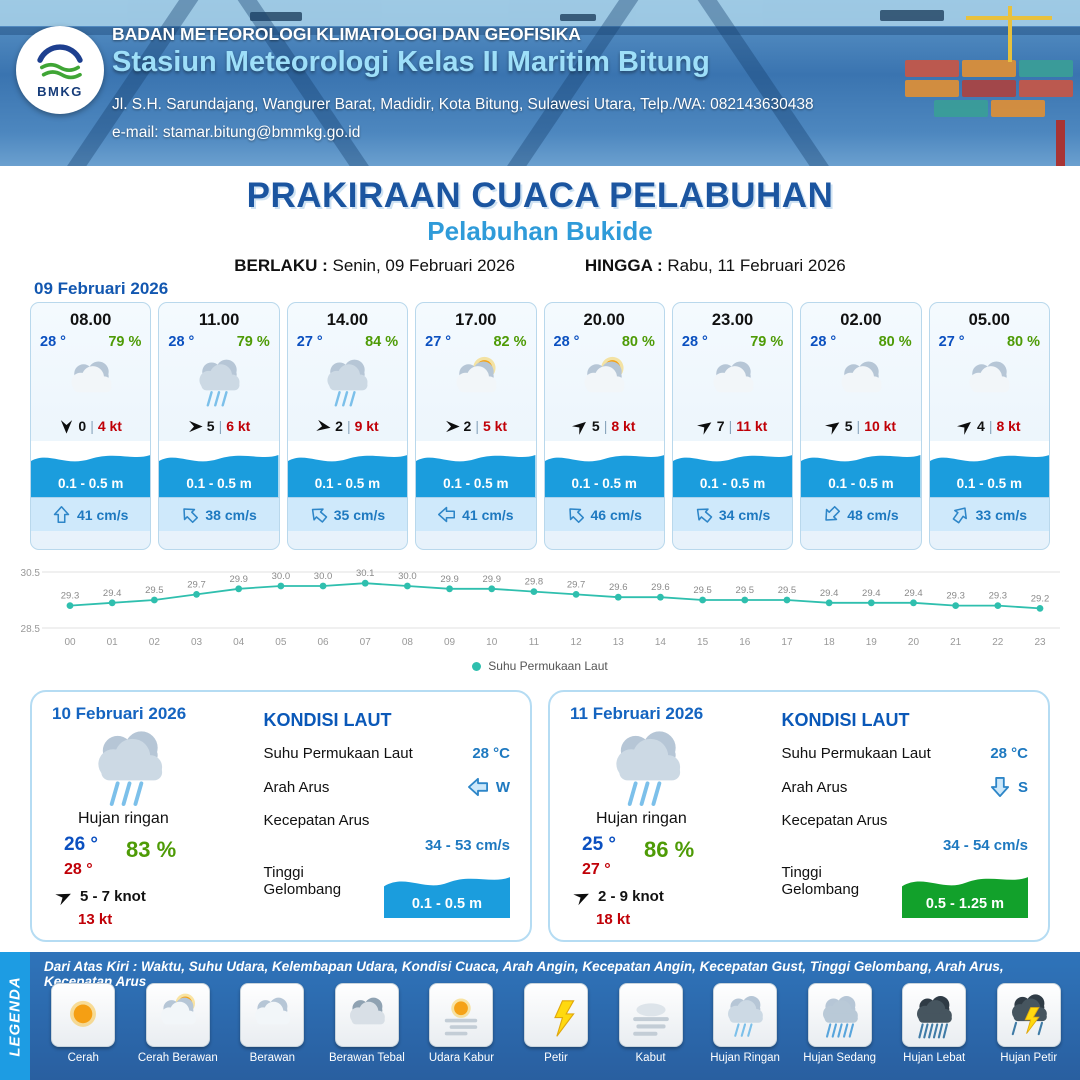 The width and height of the screenshot is (1080, 1080). I want to click on current-row: 41 cm/s, so click(476, 514).